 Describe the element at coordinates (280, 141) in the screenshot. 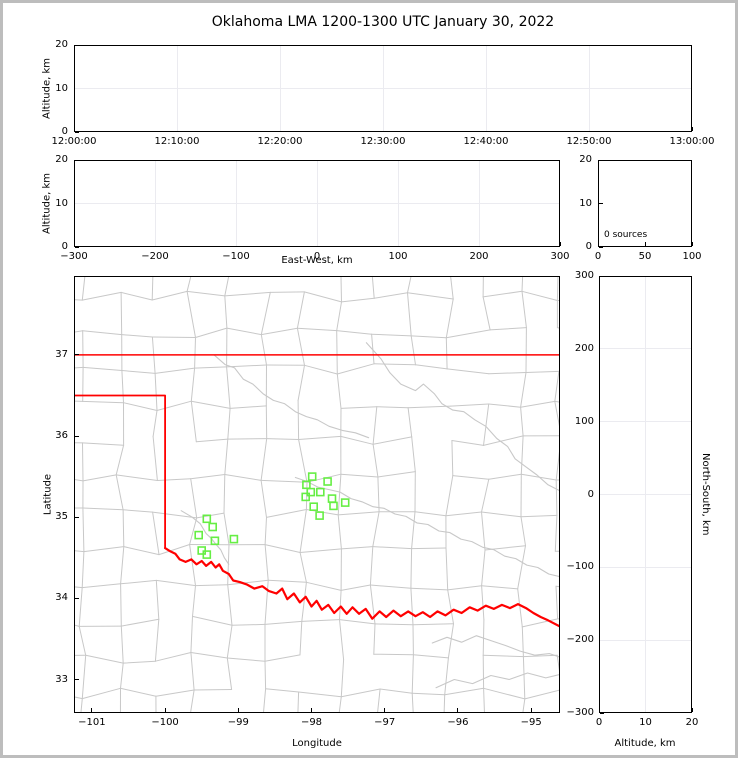

I see `x-tick-label: 12:20:00` at that location.